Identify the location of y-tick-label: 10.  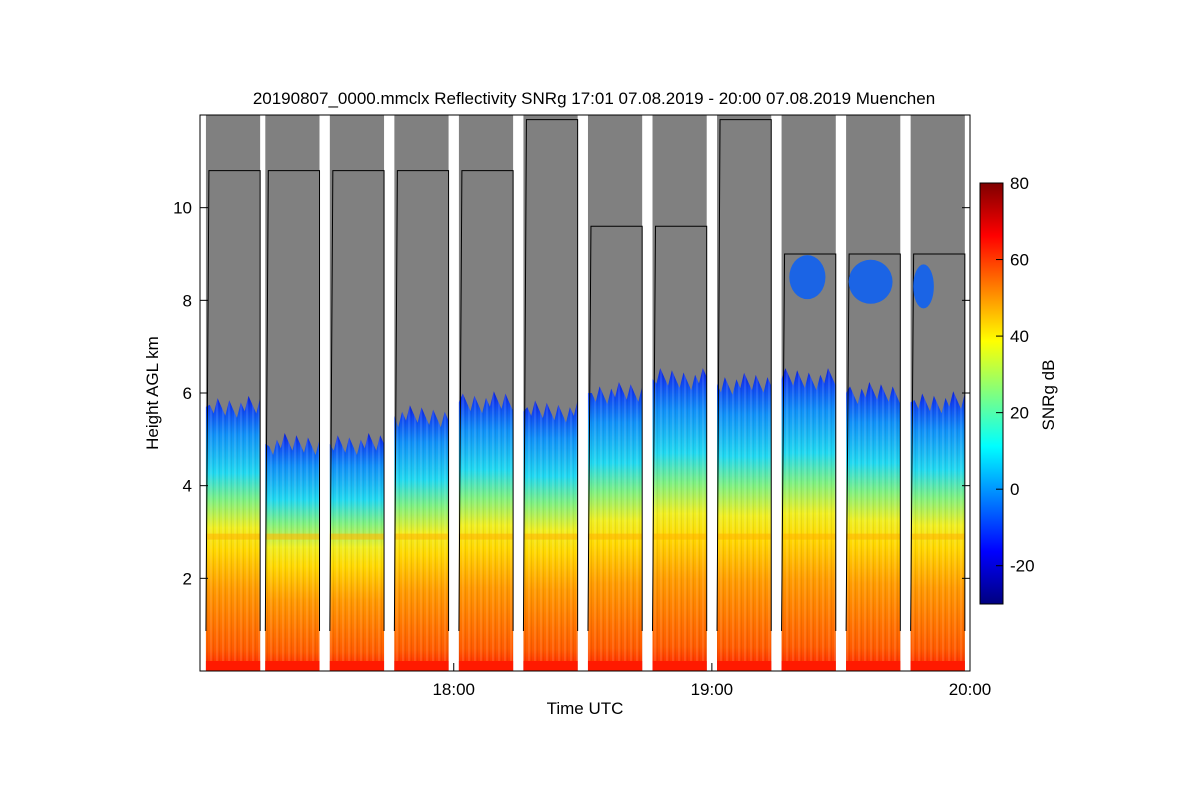
(182, 208).